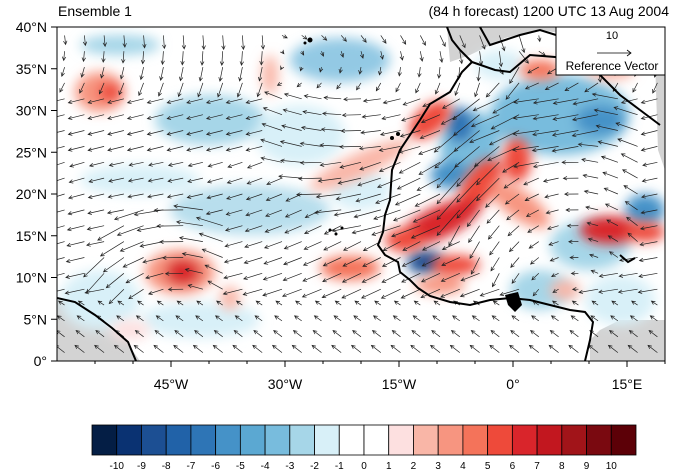 Image resolution: width=673 pixels, height=471 pixels. What do you see at coordinates (389, 466) in the screenshot?
I see `colorbar-label: 1` at bounding box center [389, 466].